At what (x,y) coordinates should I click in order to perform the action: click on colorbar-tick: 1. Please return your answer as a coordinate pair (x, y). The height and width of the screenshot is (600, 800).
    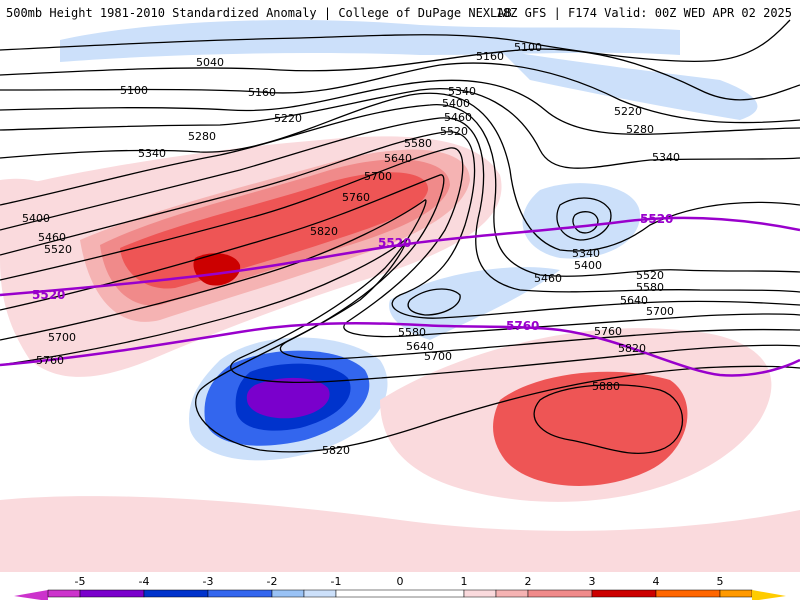
    Looking at the image, I should click on (464, 581).